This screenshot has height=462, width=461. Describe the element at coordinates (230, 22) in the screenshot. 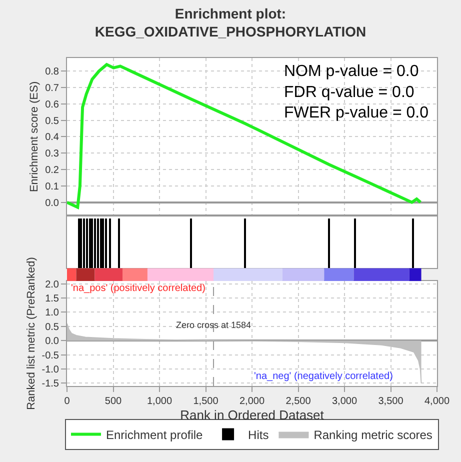

I see `chart-title: Enrichment plot: KEGG_OXIDATIVE_PHOSPHORYLATION` at that location.